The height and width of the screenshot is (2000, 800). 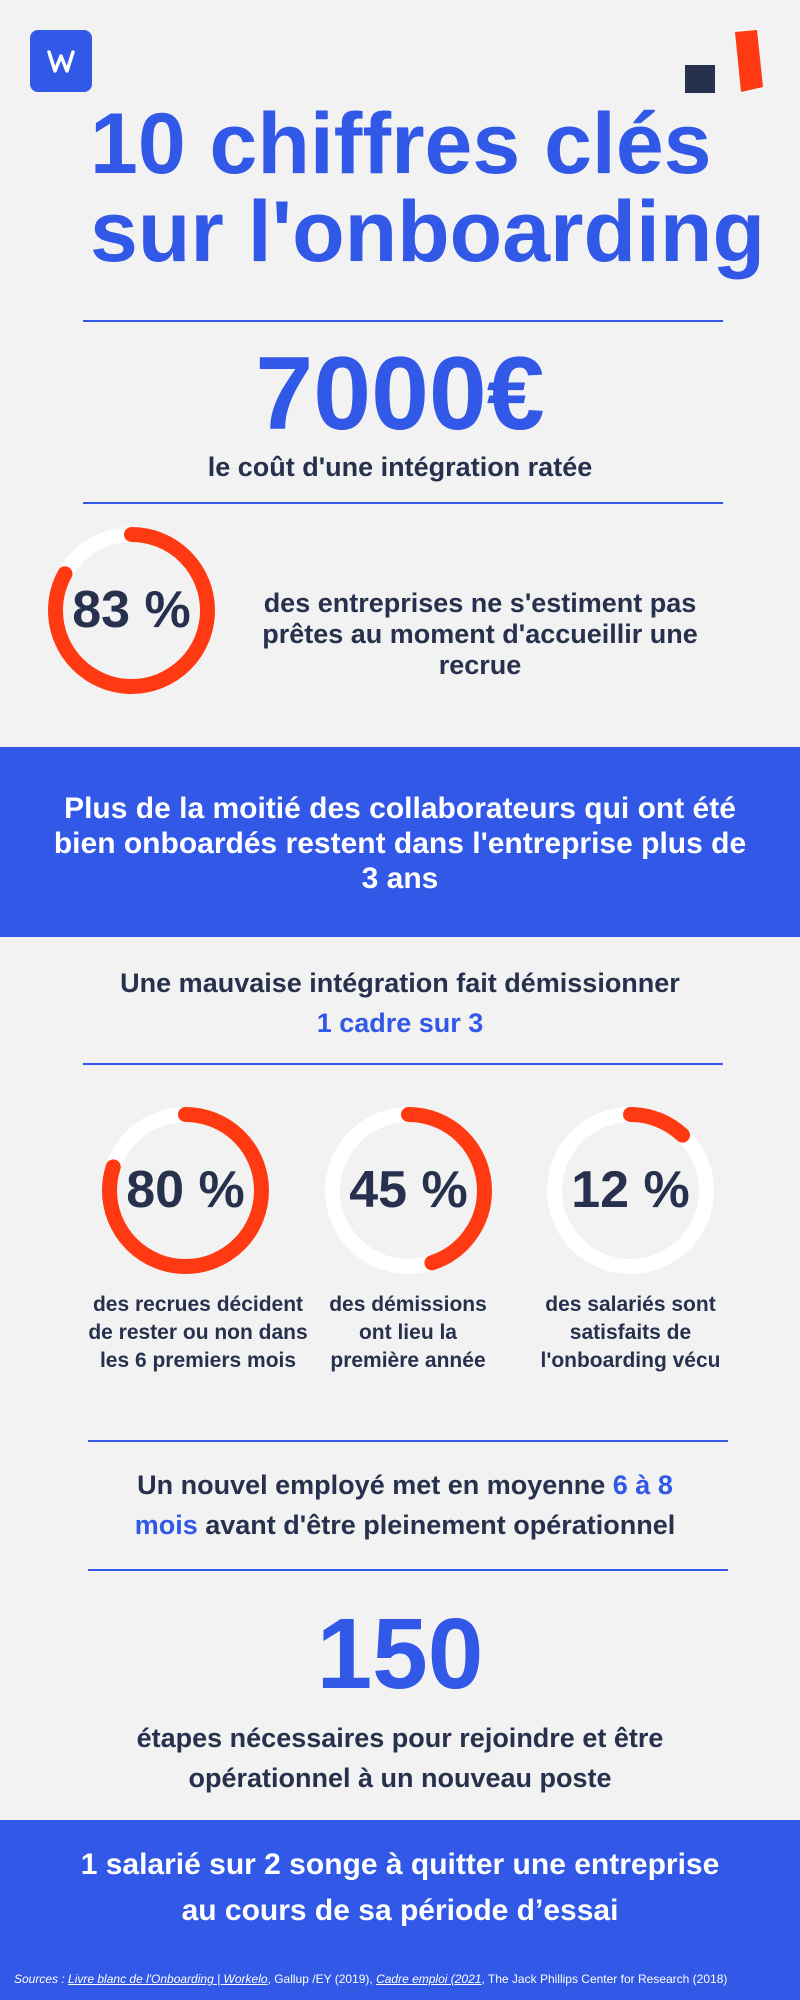 I want to click on ramp-highlight: 6 à 8 mois, so click(x=403, y=1505).